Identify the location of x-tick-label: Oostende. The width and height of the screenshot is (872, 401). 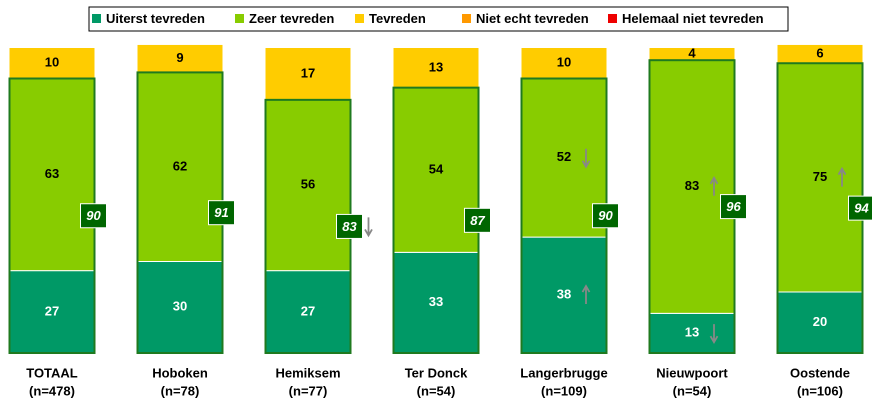
(820, 372).